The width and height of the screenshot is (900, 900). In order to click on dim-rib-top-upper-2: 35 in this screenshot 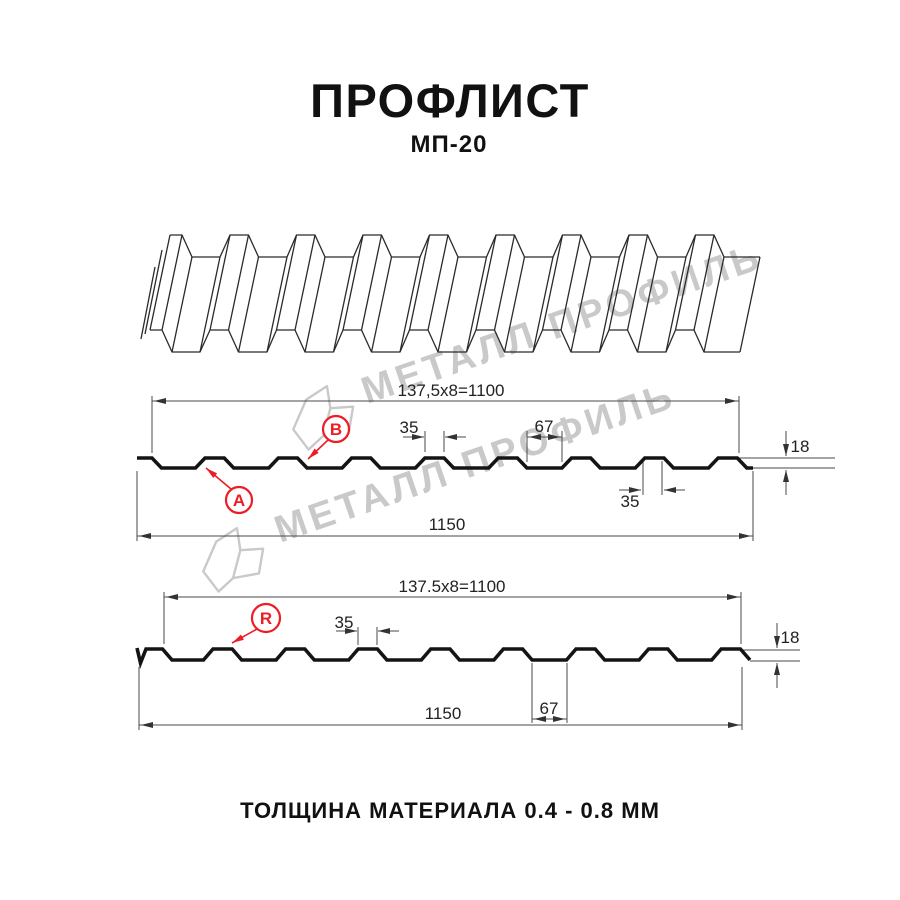, I will do `click(652, 486)`.